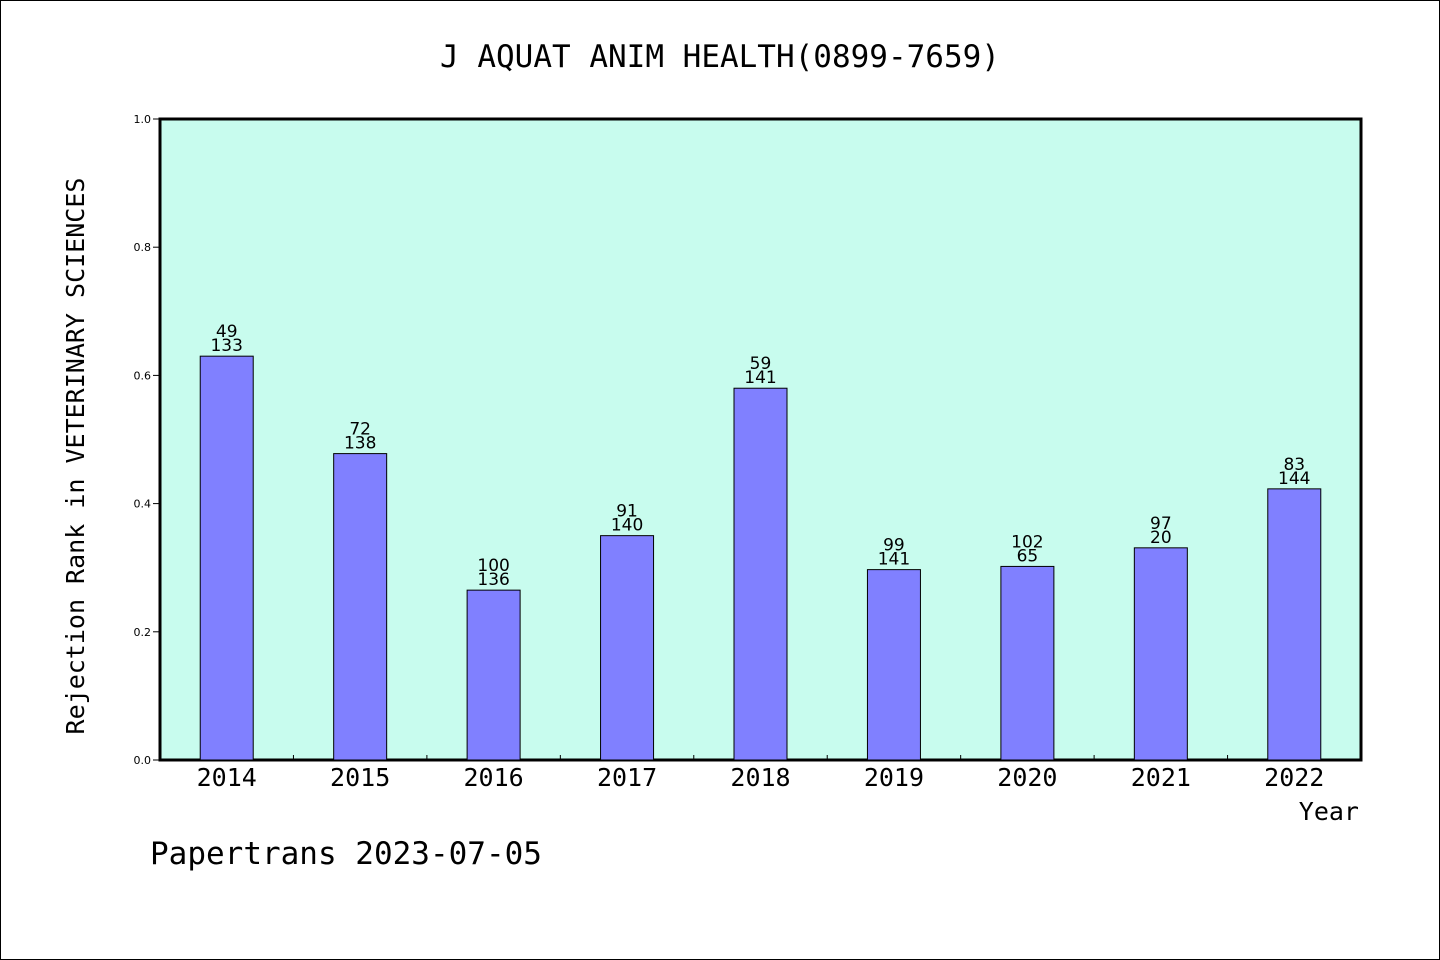  I want to click on bar-2021, so click(1160, 654).